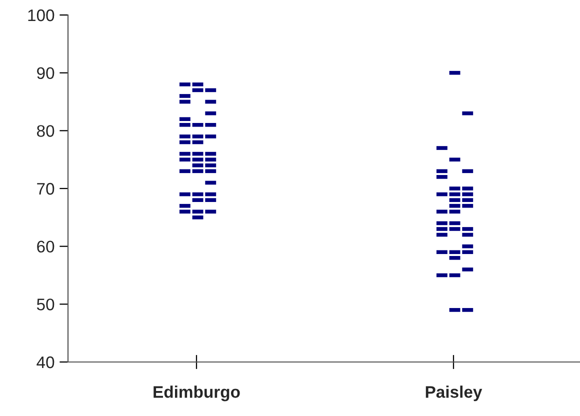 This screenshot has width=580, height=416. I want to click on x-tick-label: Edimburgo, so click(197, 394).